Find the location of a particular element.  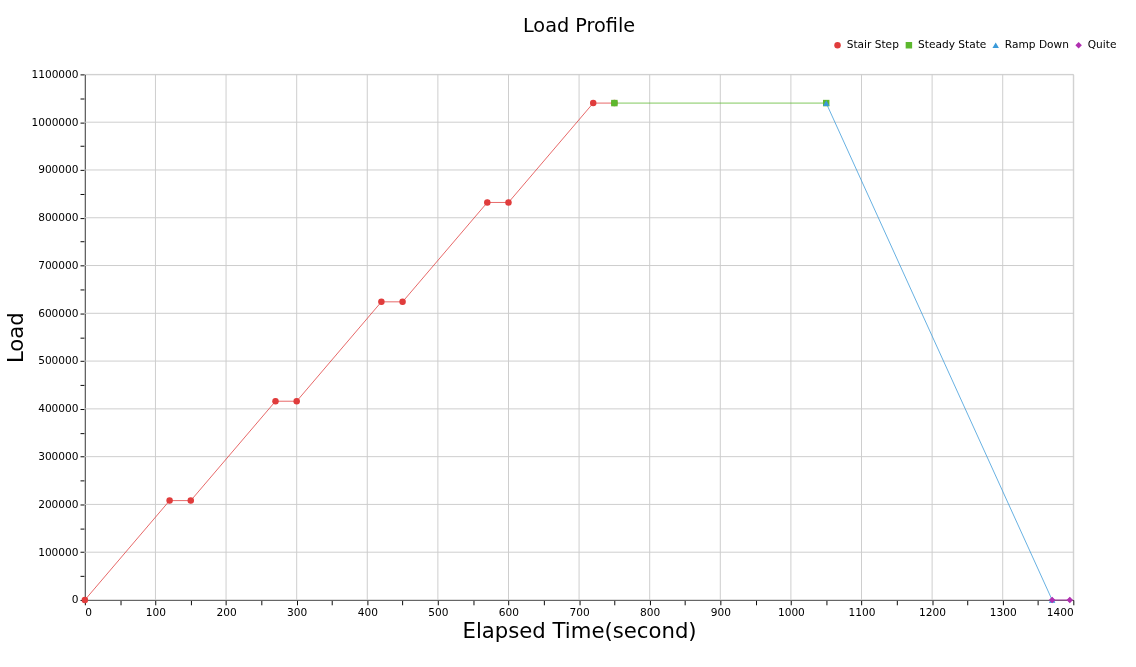

y-tick-label: 100000 is located at coordinates (58, 551).